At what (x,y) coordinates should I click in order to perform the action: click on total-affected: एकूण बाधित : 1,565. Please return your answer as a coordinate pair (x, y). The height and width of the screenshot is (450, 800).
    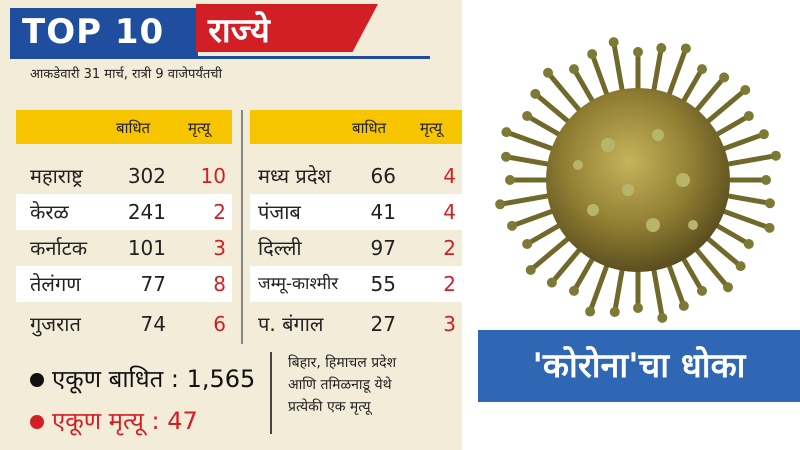
    Looking at the image, I should click on (142, 378).